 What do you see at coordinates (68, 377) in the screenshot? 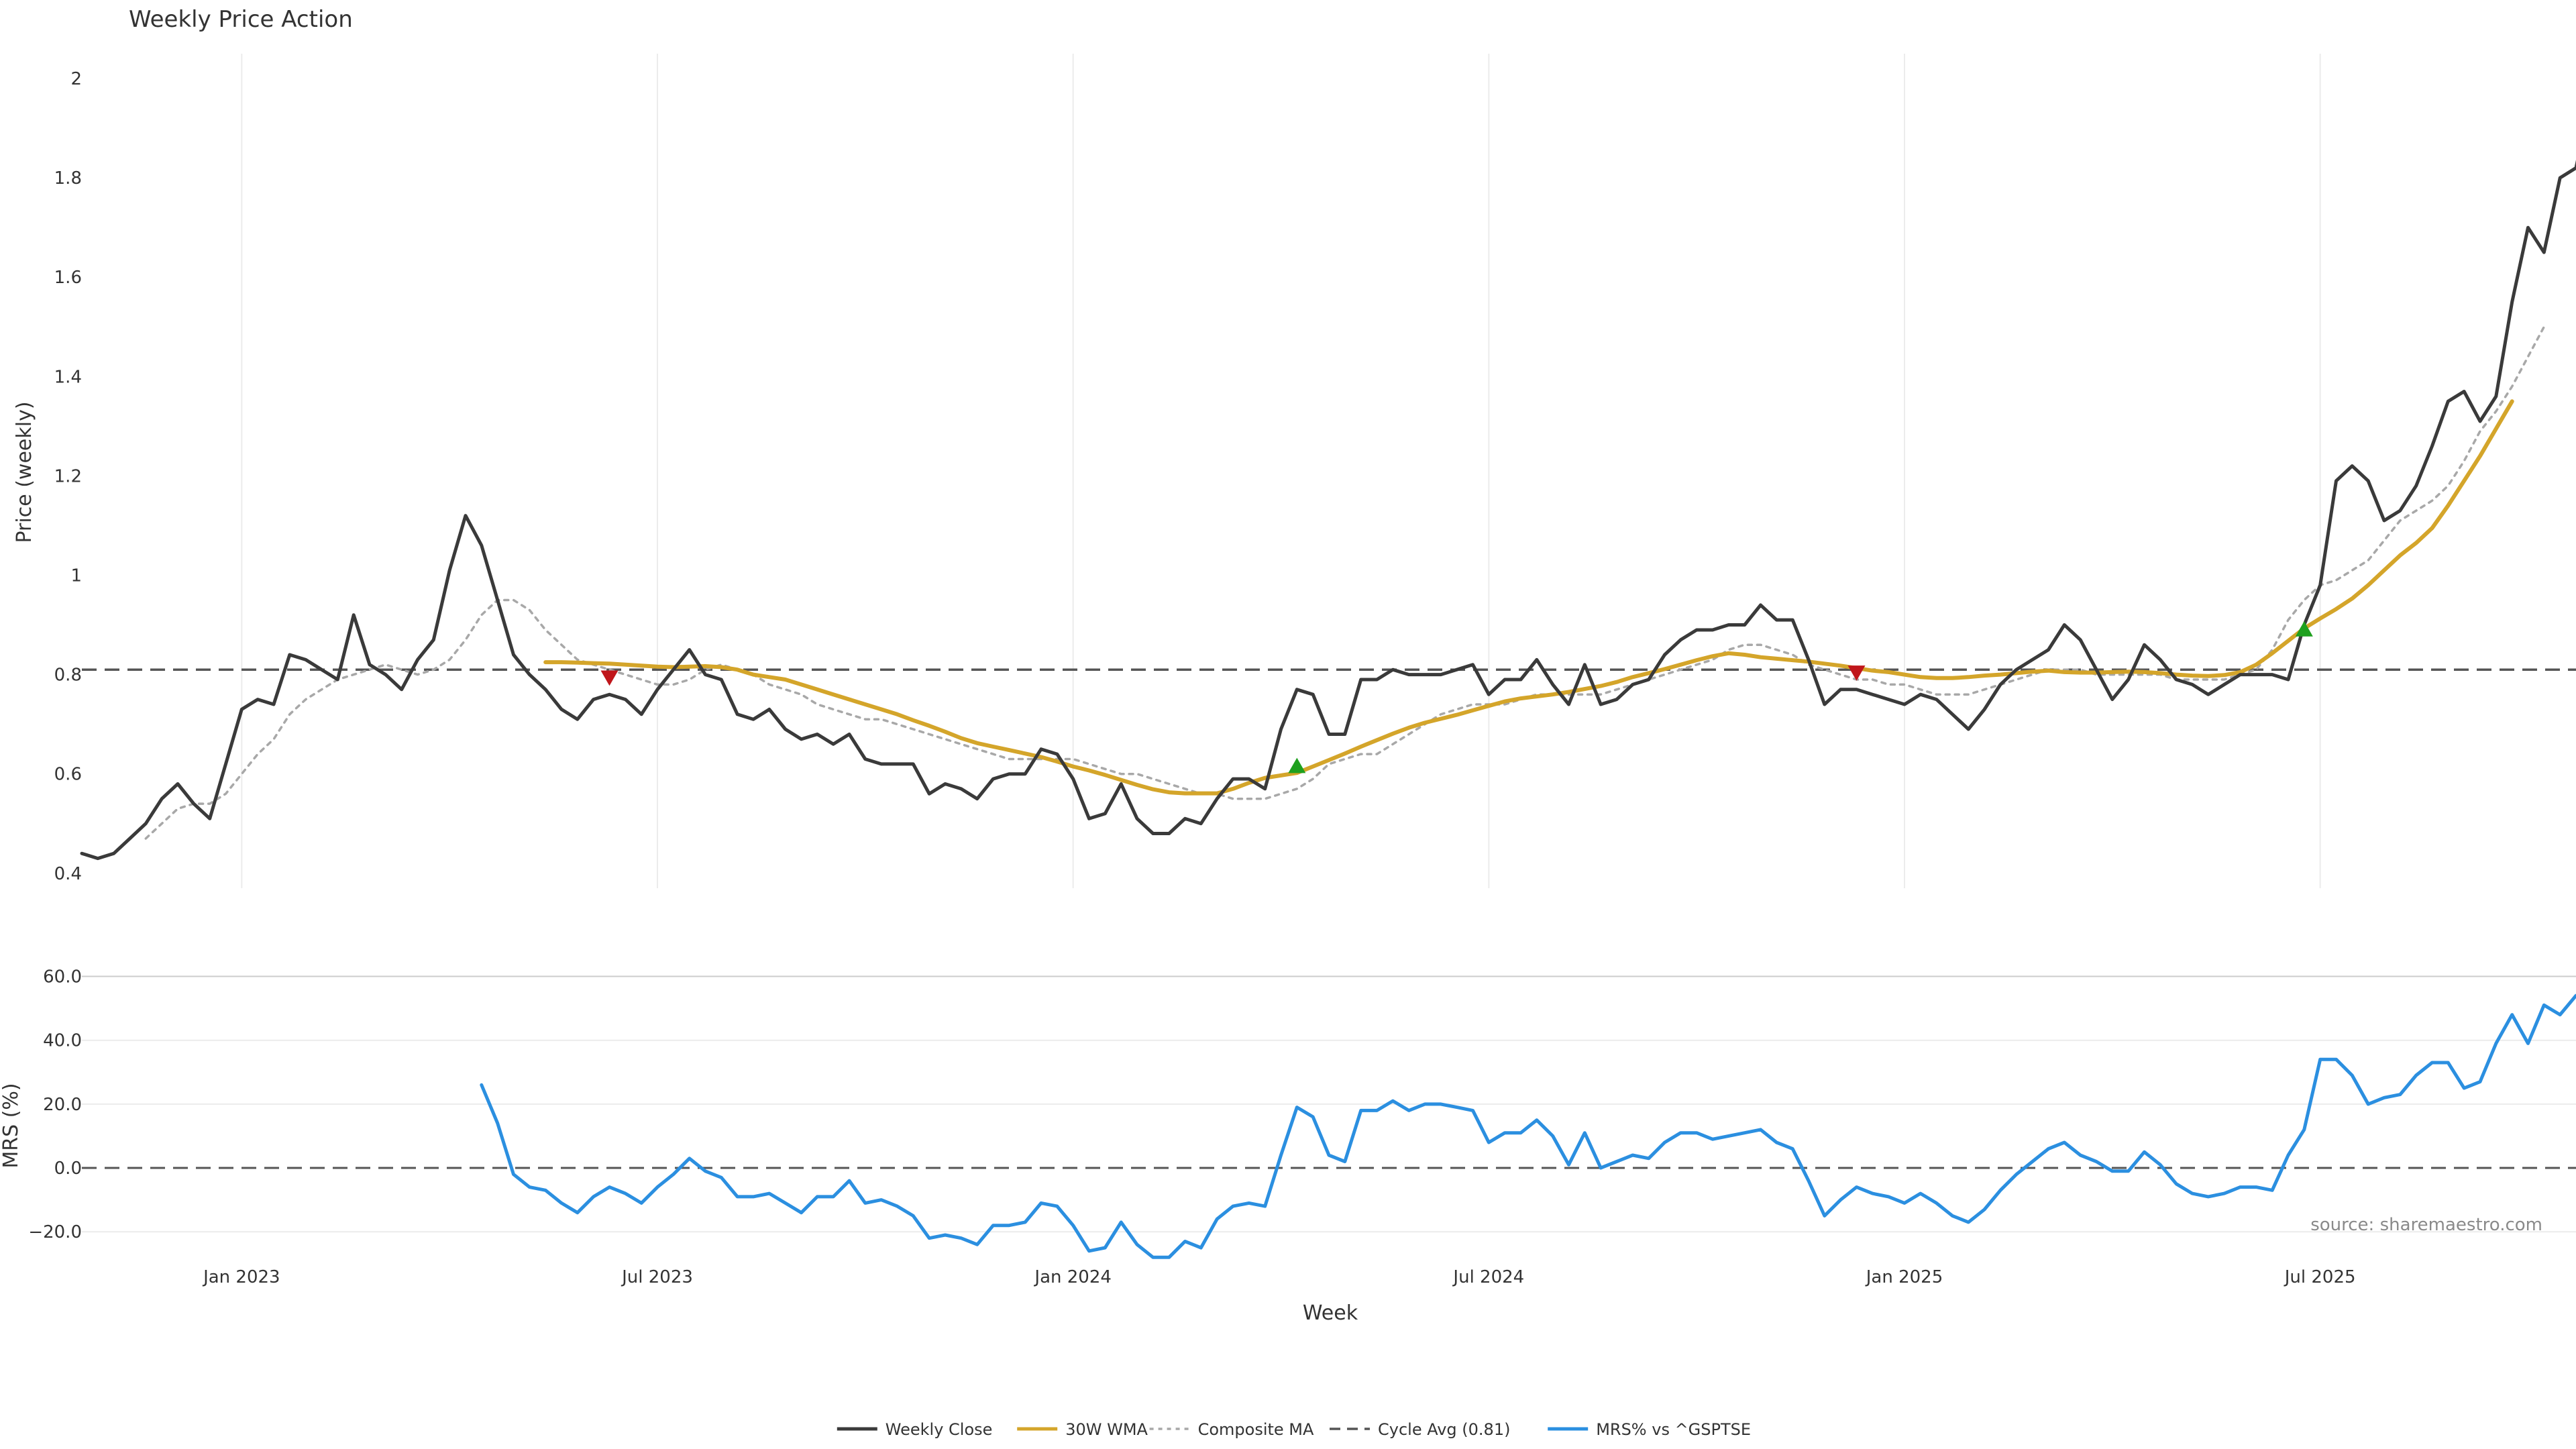
I see `price-y-tick-label: 1.4` at bounding box center [68, 377].